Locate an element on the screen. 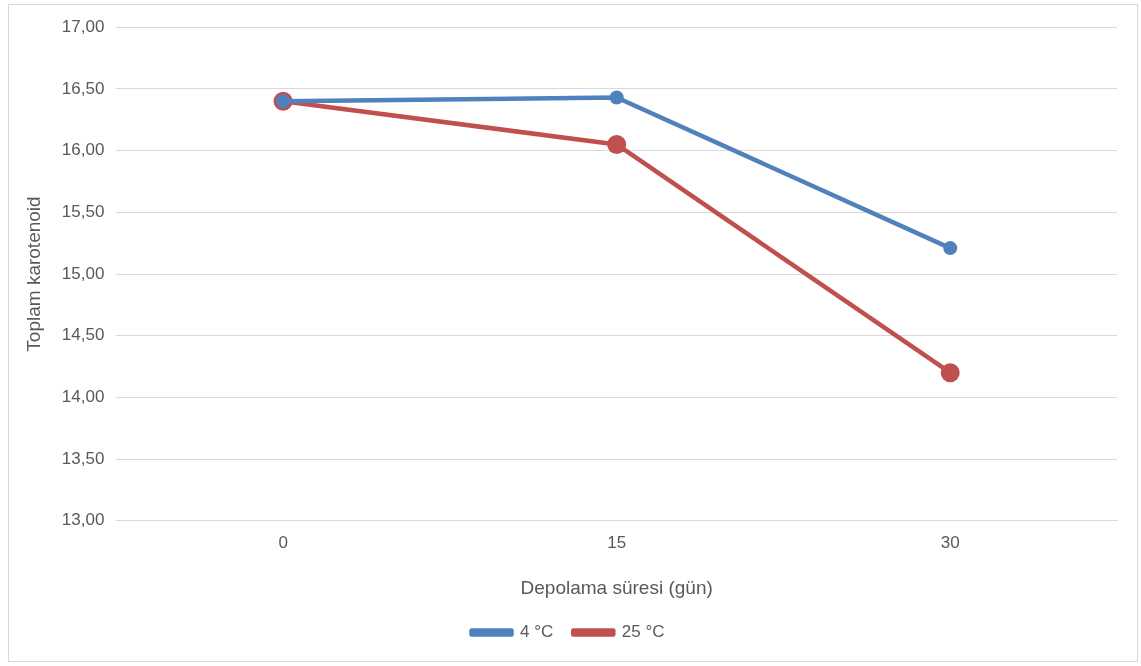 The width and height of the screenshot is (1141, 666). y-tick-label: 14,50 is located at coordinates (83, 335).